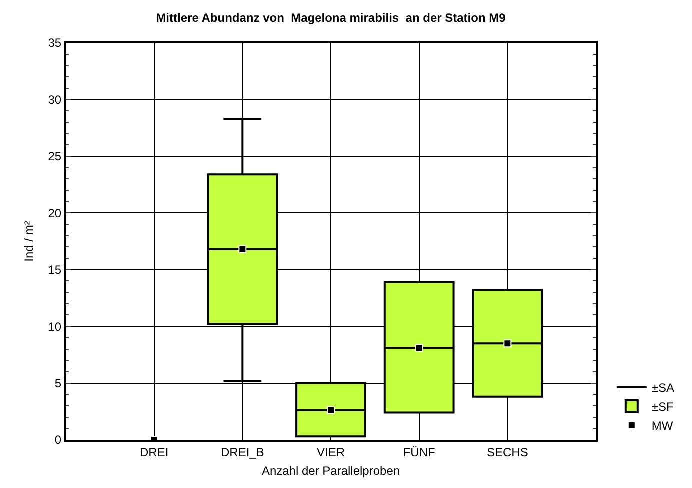 The height and width of the screenshot is (488, 692). I want to click on legend-label: ±SF, so click(663, 407).